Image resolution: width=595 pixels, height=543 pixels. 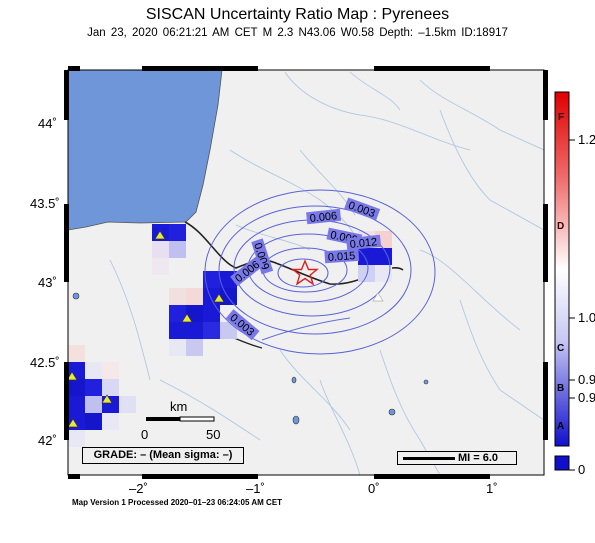 I want to click on colorbar-letter: A, so click(x=561, y=426).